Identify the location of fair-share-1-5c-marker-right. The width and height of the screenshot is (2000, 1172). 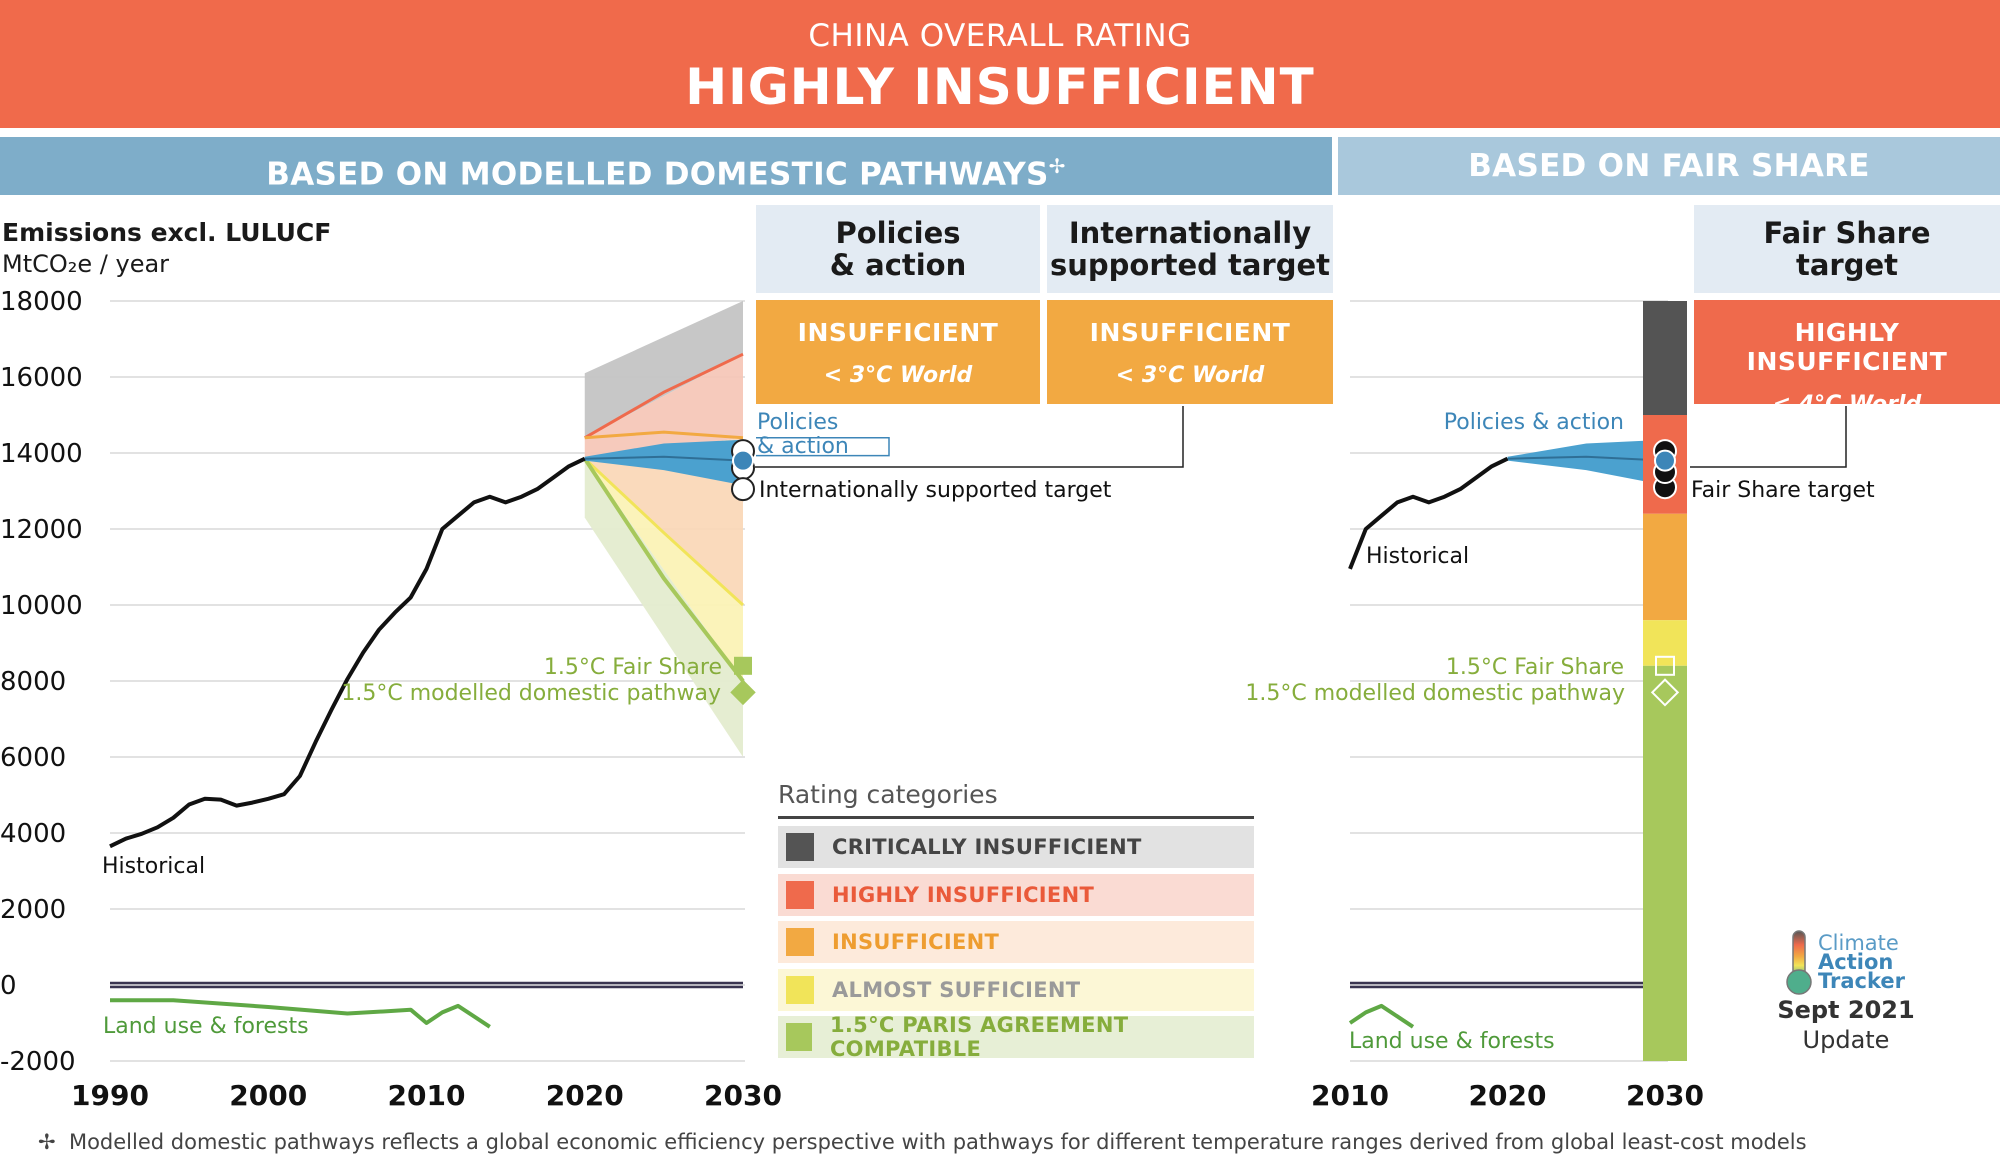
(1665, 665).